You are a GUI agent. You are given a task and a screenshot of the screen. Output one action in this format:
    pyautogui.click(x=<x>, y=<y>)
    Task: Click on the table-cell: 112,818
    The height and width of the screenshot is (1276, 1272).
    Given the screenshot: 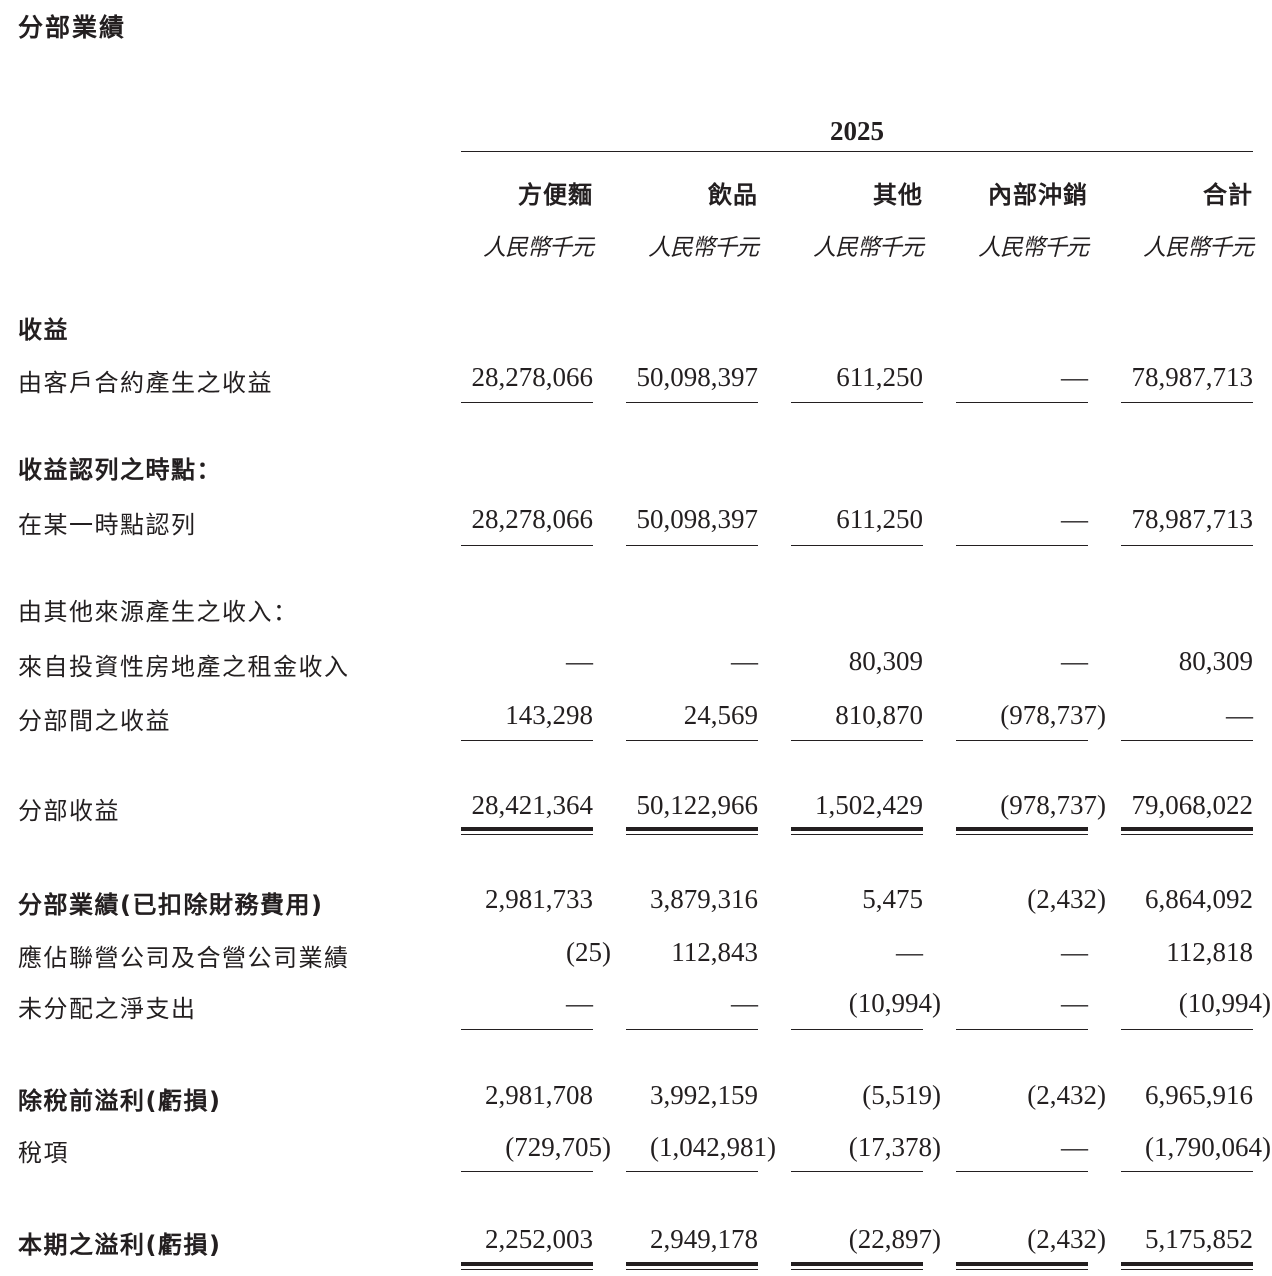 What is the action you would take?
    pyautogui.click(x=1209, y=952)
    